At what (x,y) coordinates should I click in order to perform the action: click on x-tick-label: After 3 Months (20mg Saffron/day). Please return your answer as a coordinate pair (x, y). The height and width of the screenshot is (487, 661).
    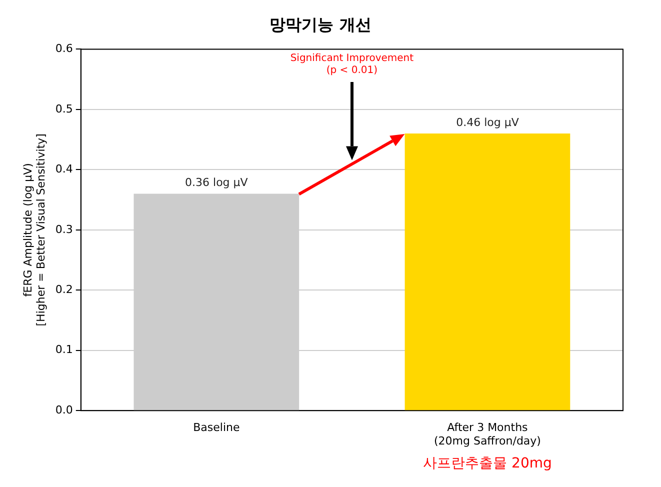
    Looking at the image, I should click on (487, 434).